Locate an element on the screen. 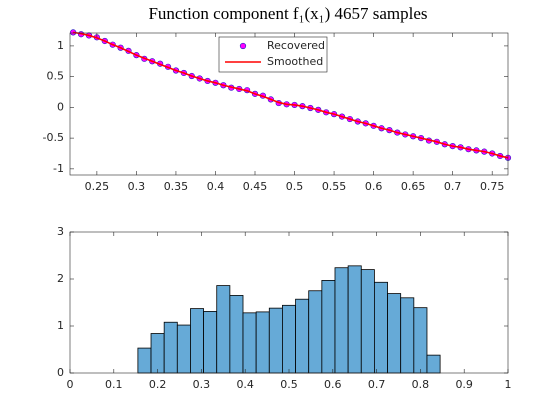 This screenshot has height=420, width=560. y-tick-label: 2 is located at coordinates (60, 278).